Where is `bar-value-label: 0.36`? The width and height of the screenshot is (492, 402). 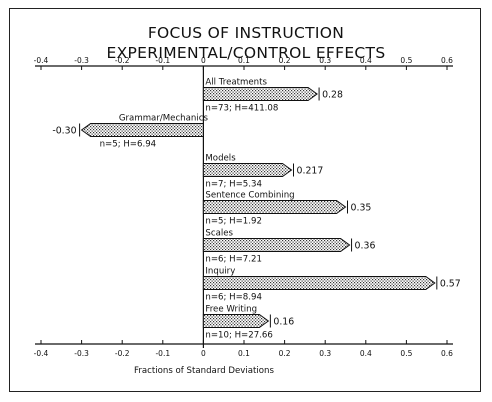
bar-value-label: 0.36 is located at coordinates (365, 246).